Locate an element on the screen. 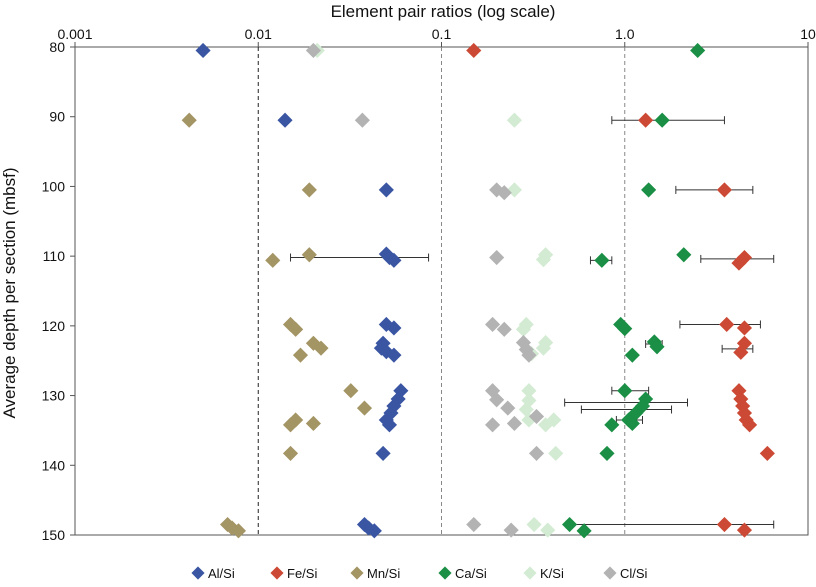  y-axis-ticks: 80 90 100 110 120 130 140 150 is located at coordinates (58, 291).